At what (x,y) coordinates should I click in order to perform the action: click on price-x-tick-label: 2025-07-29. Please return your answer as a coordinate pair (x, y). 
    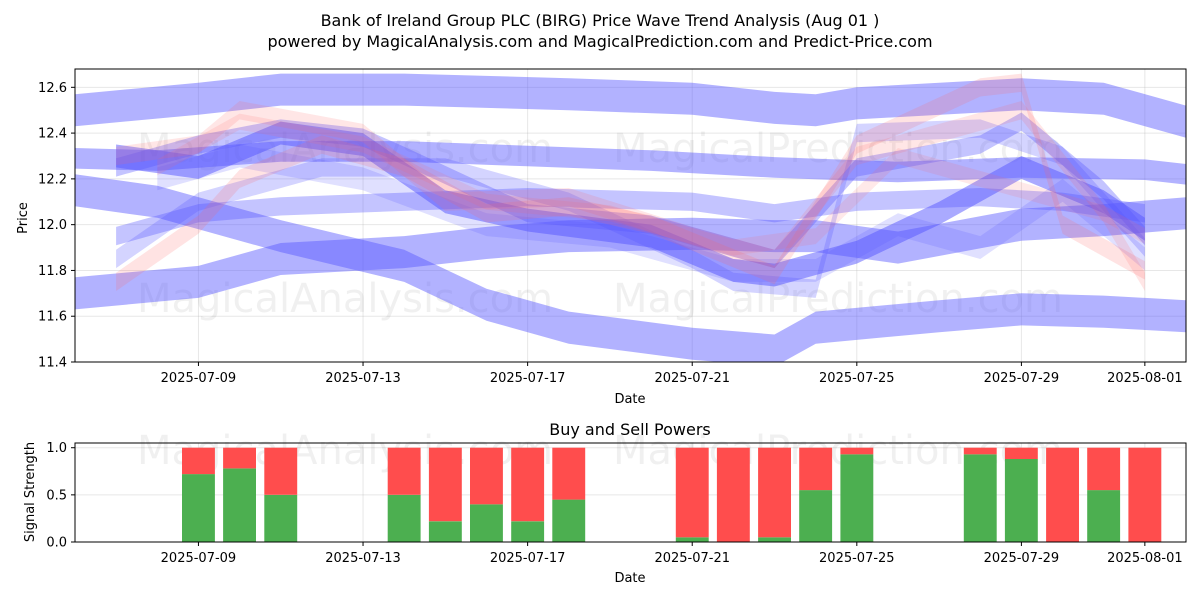
    Looking at the image, I should click on (1022, 378).